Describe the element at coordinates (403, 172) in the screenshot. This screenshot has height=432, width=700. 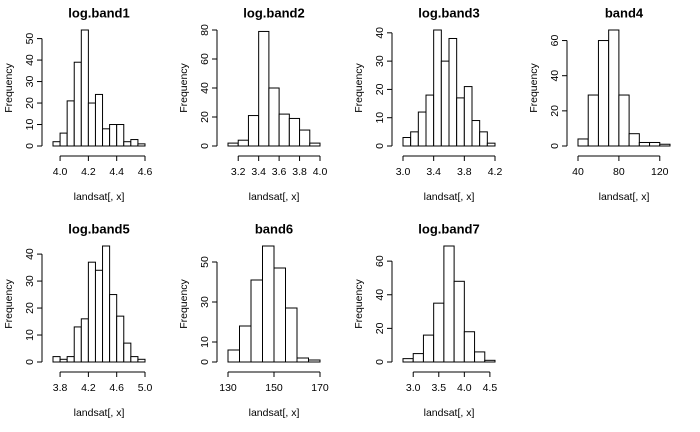
I see `x-tick-label: 3.0` at that location.